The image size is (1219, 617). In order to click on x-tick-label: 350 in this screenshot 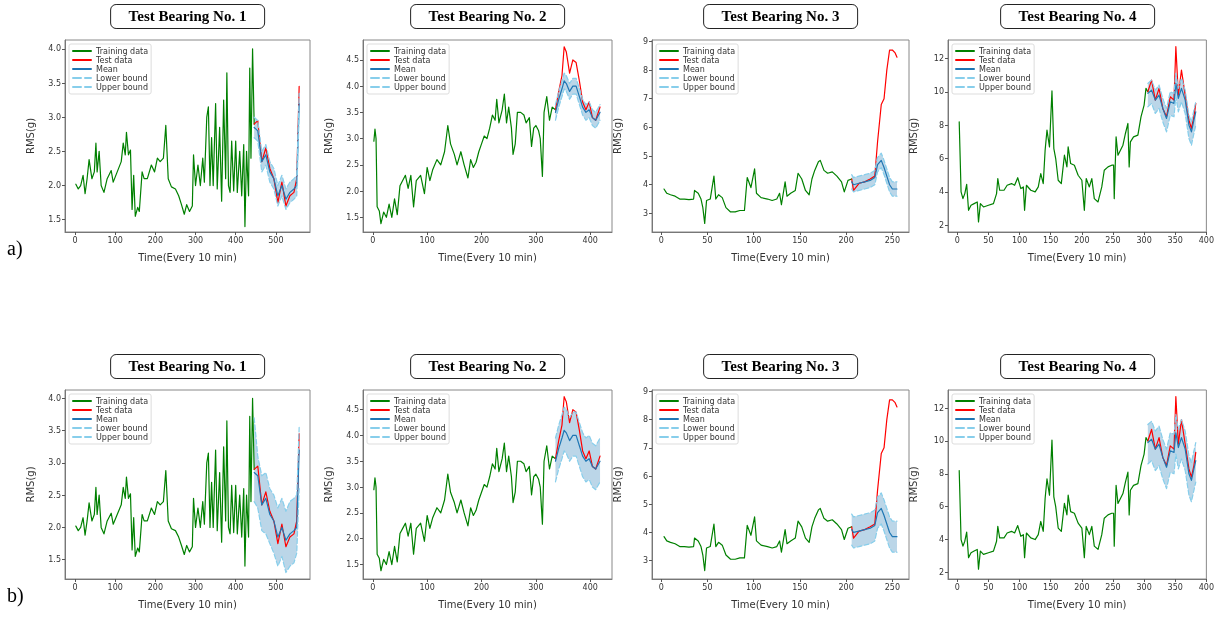, I will do `click(1175, 240)`.